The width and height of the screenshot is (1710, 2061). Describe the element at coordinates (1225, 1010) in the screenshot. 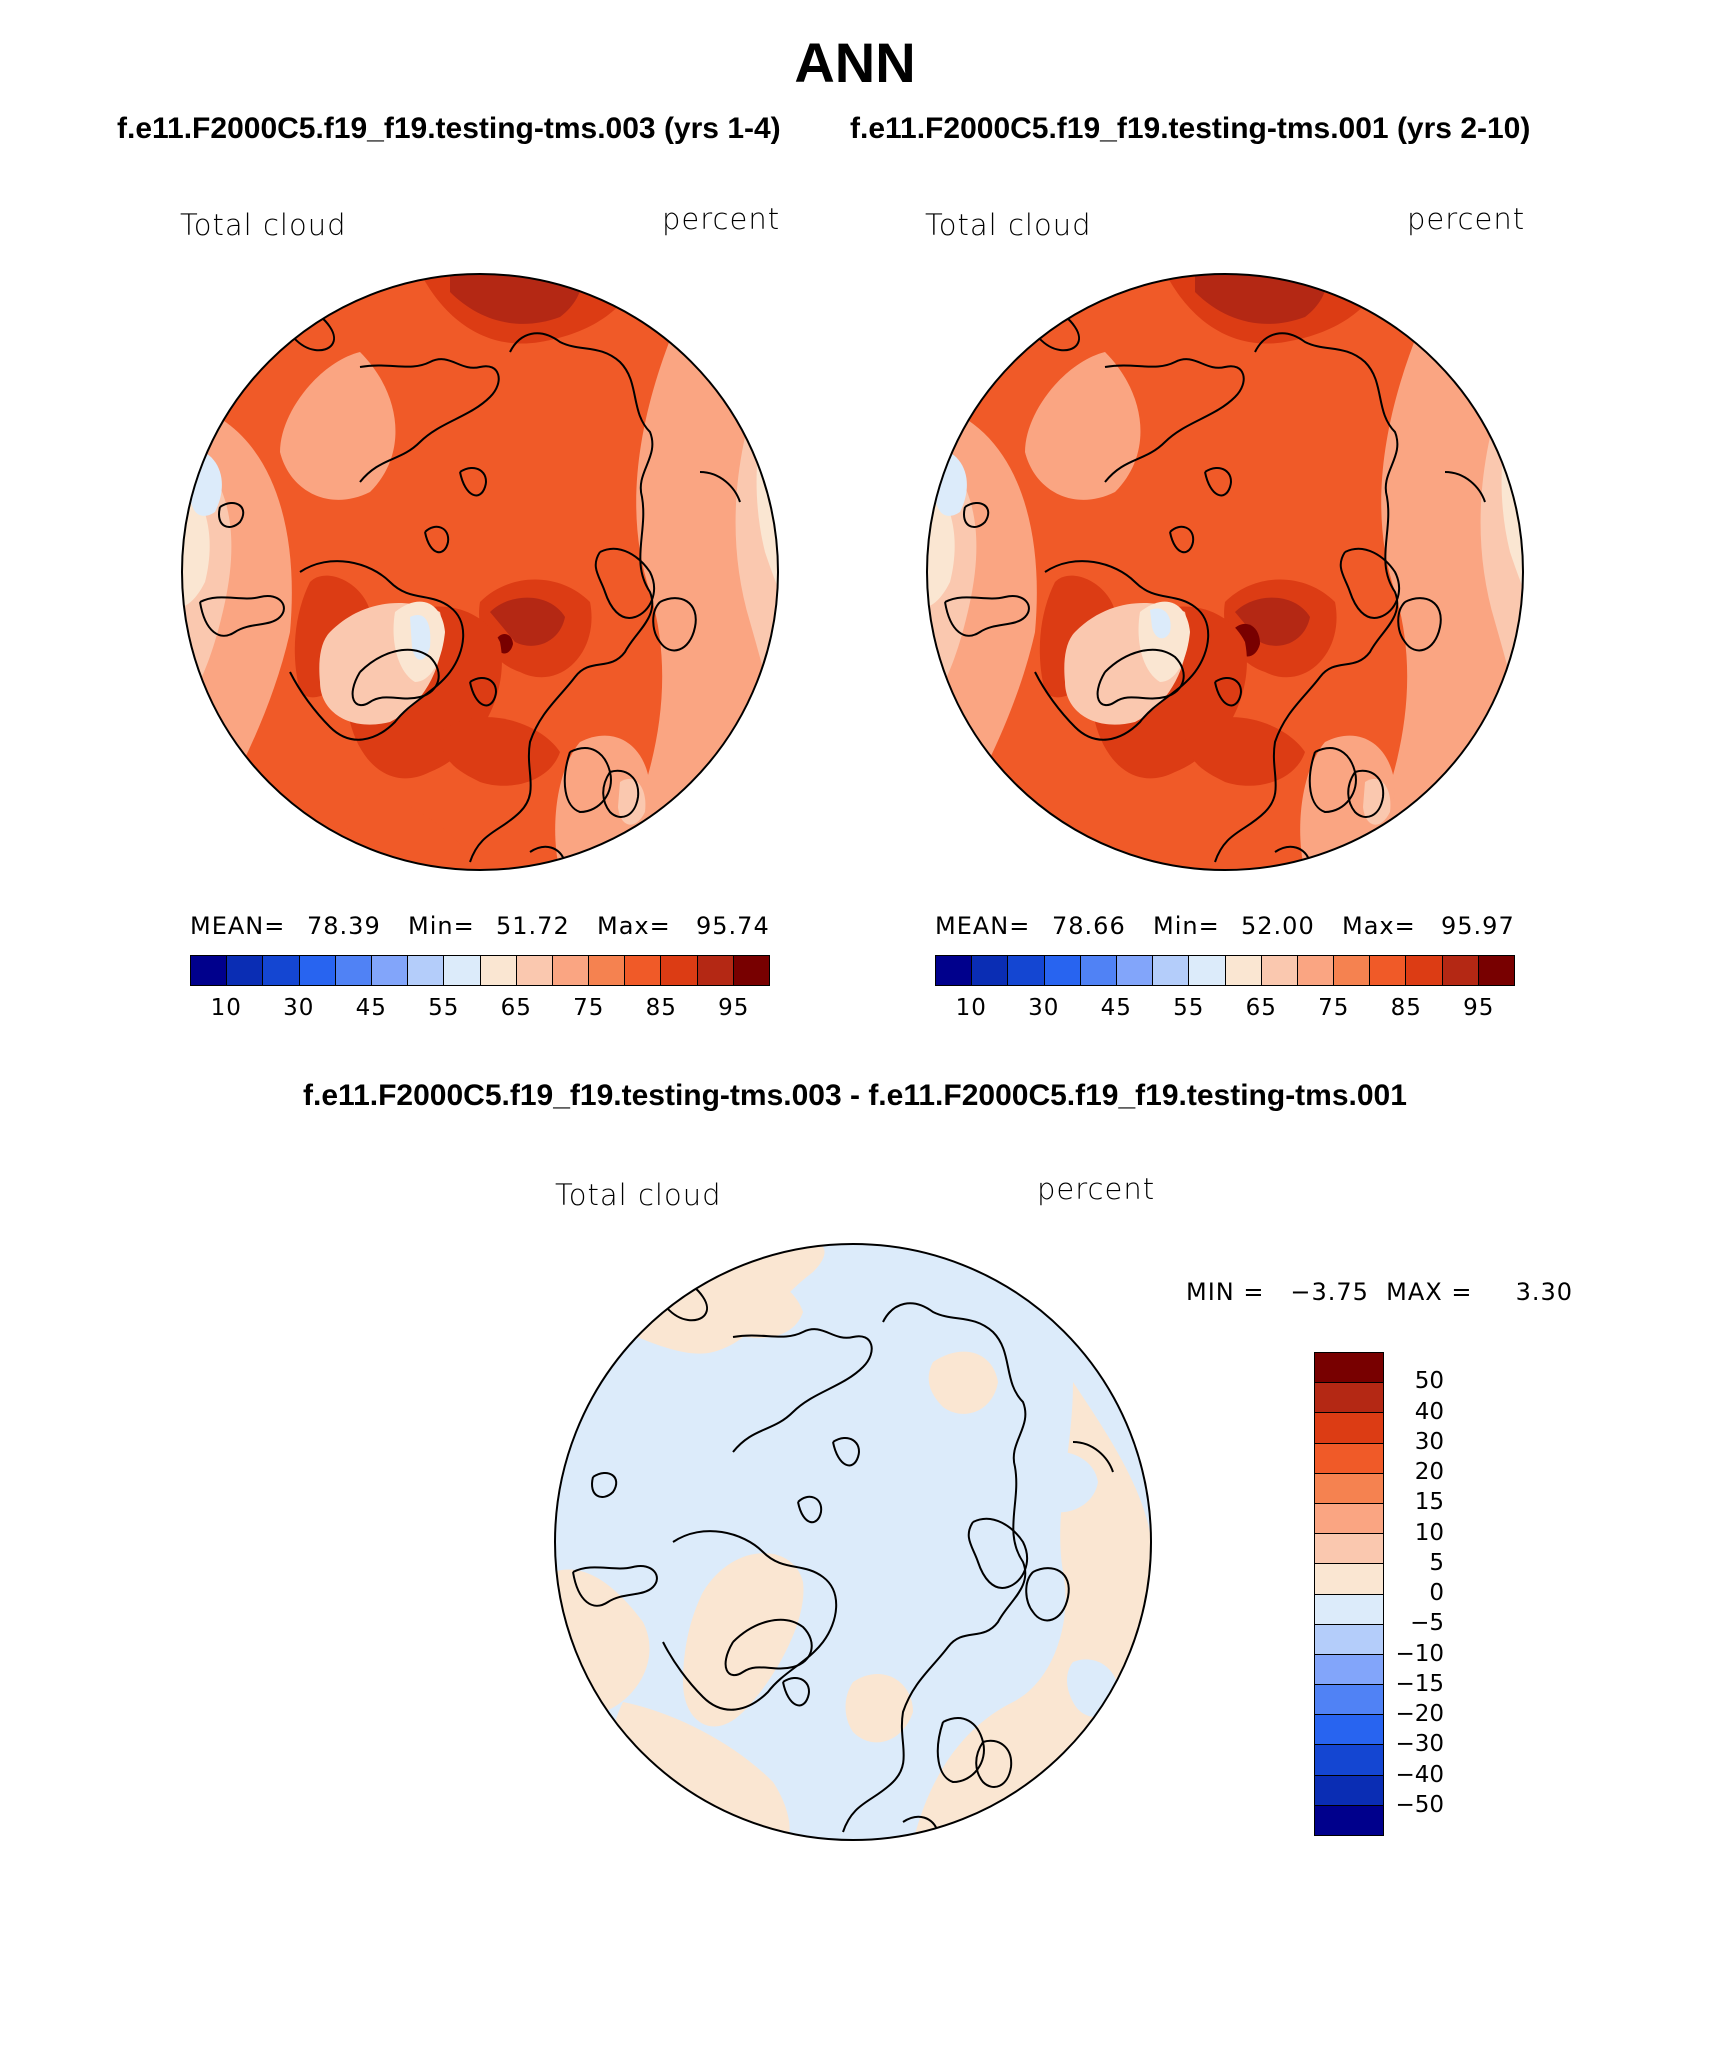

I see `right-colorbar-ticks: 10 30 45 55 65 75 85 95` at that location.